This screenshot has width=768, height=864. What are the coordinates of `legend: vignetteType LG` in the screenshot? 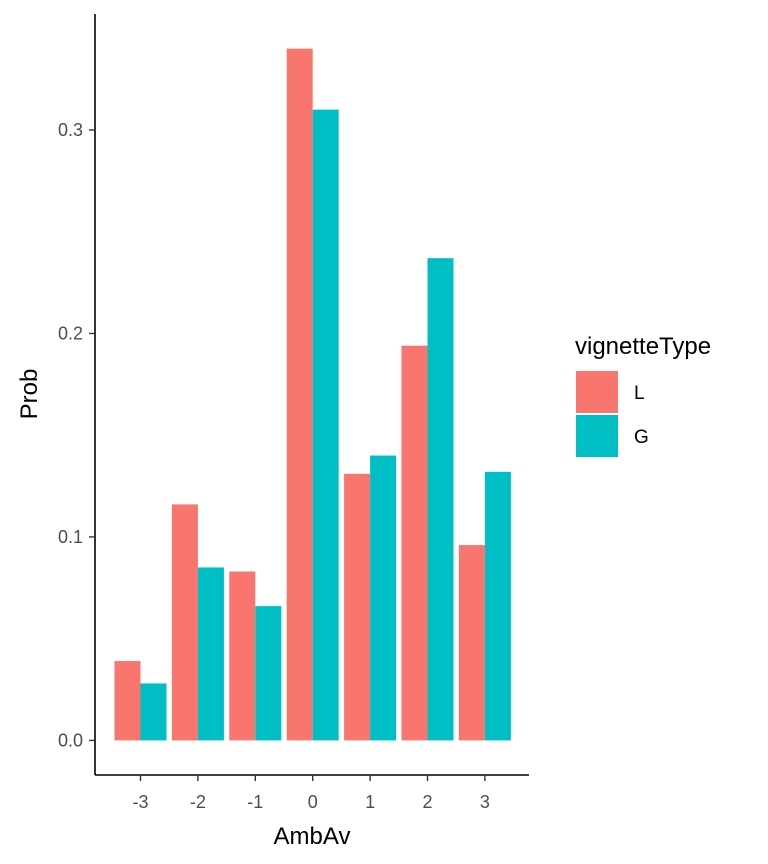 It's located at (643, 395).